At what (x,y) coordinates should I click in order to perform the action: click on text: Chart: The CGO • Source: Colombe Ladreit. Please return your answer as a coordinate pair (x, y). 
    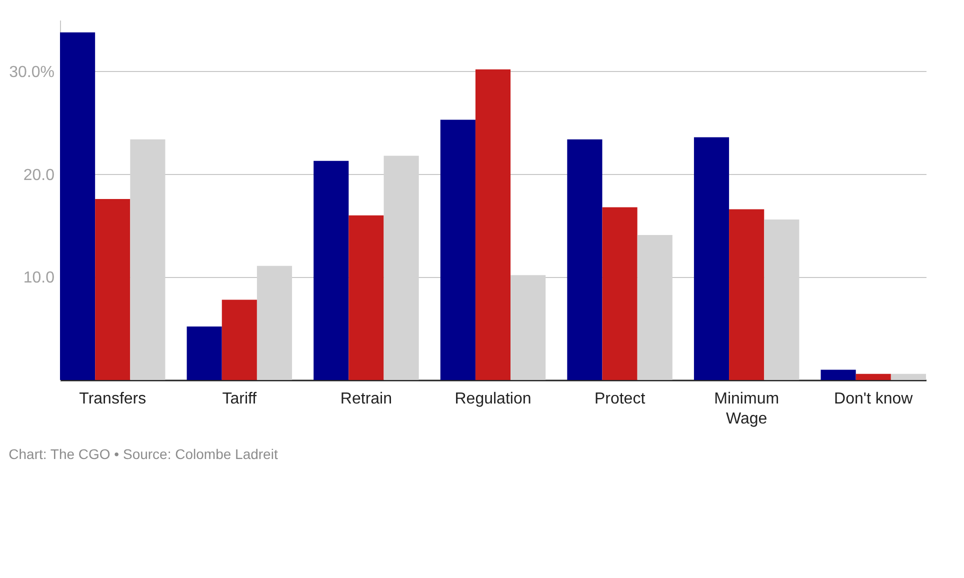
    Looking at the image, I should click on (143, 454).